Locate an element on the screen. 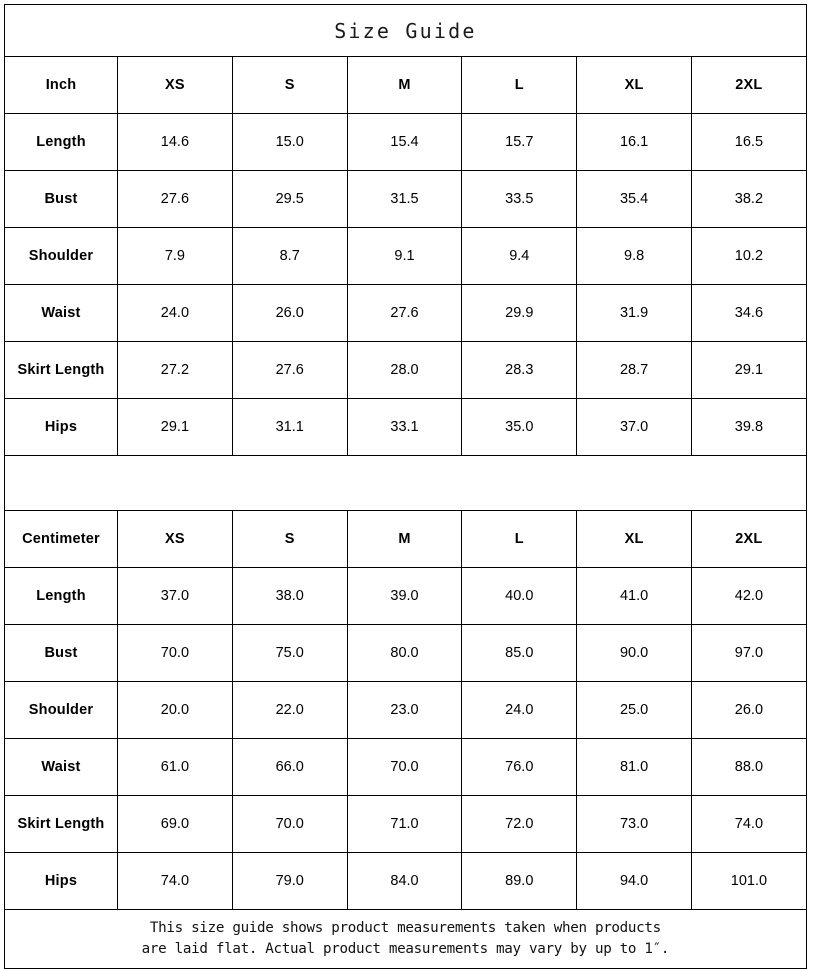 This screenshot has width=821, height=969. measurement-cell: 94.0 is located at coordinates (634, 881).